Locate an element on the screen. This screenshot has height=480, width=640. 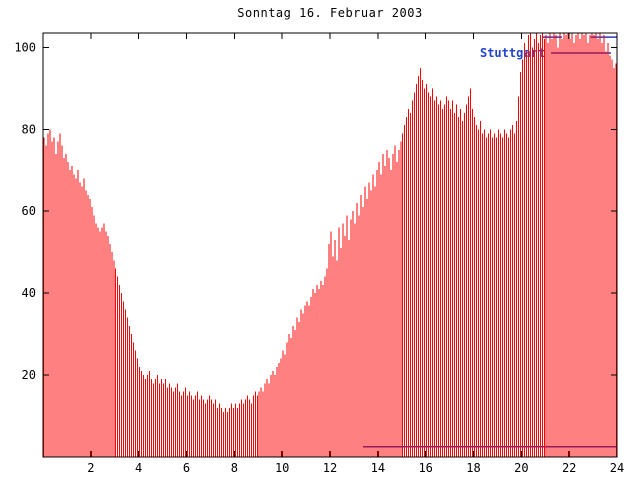
x-tick-label: 2 is located at coordinates (90, 468).